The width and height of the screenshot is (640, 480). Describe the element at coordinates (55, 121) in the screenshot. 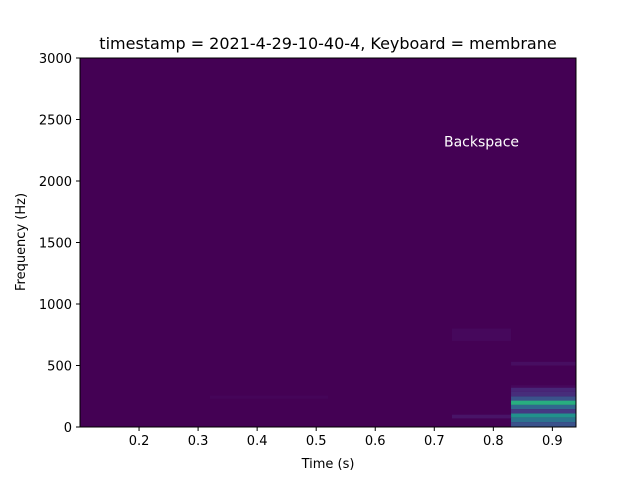

I see `y-tick-label: 2500` at that location.